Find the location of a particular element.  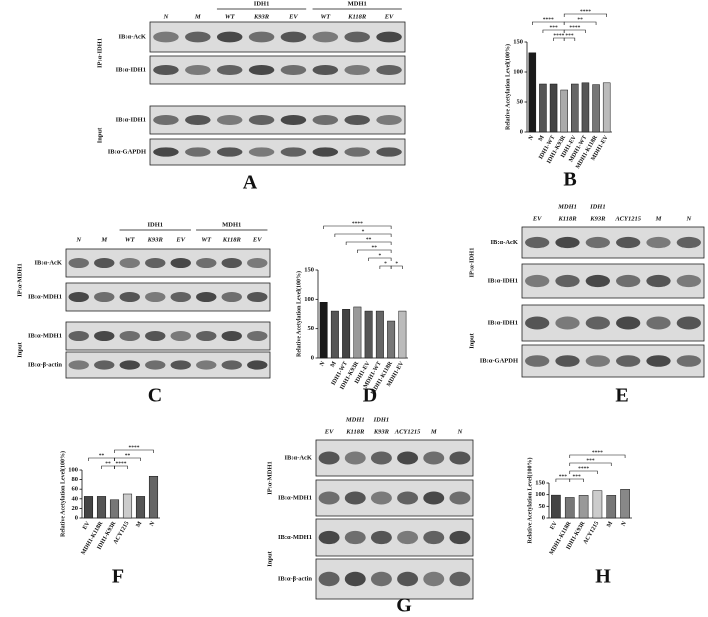

group-label: MDH1 is located at coordinates (357, 3).